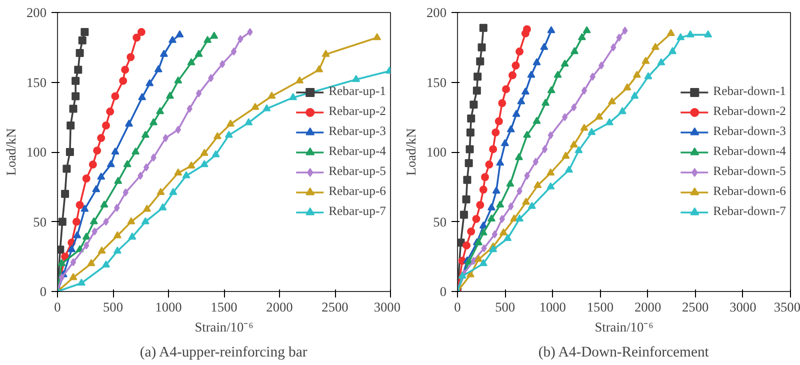  I want to click on legend-label: Rebar-down-5, so click(749, 171).